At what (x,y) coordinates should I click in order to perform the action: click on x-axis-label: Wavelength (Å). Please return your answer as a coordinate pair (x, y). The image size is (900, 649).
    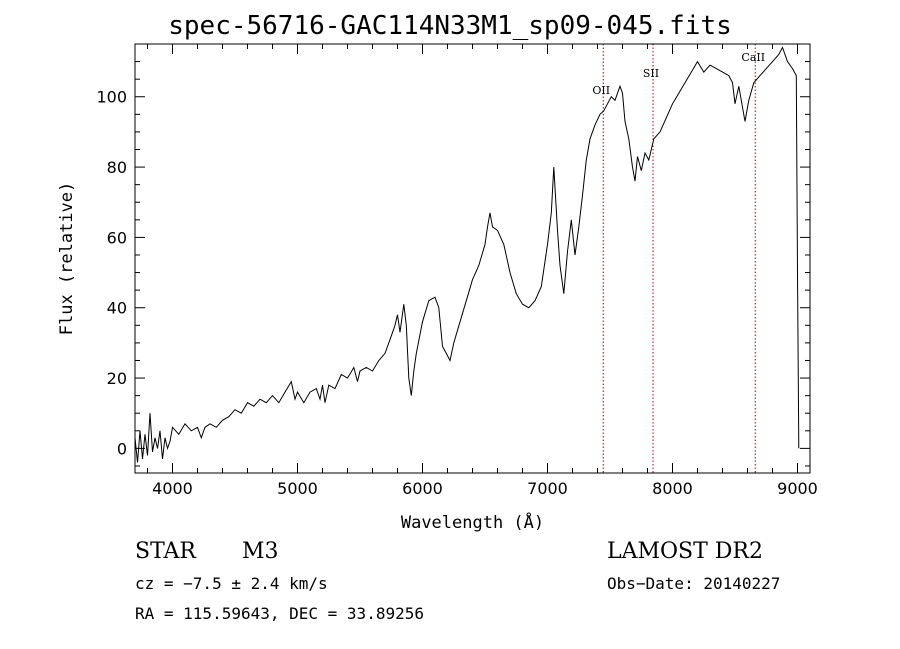
    Looking at the image, I should click on (472, 522).